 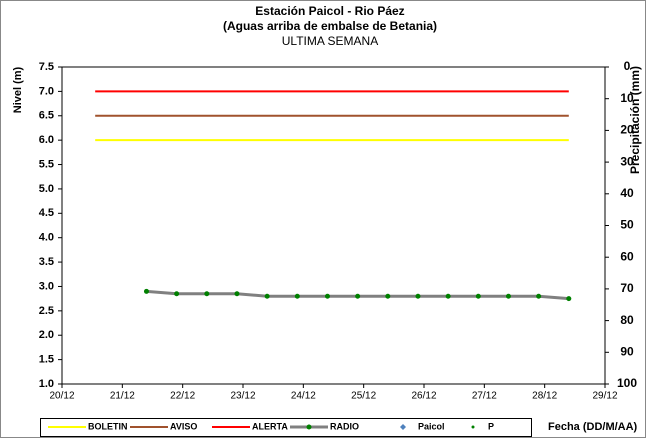 I want to click on y-tick-label: 2.5, so click(x=46, y=311).